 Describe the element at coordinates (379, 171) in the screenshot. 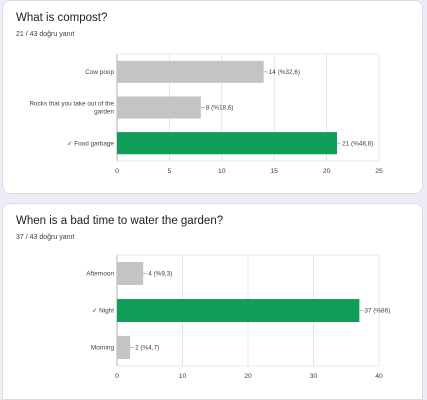

I see `x-tick-label: 25` at that location.